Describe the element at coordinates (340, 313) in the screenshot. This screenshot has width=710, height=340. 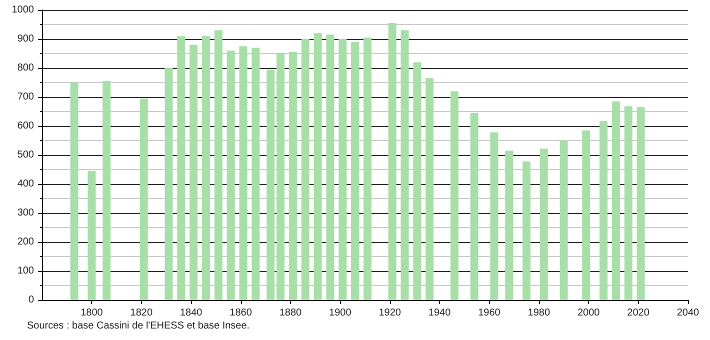
I see `x-tick-label: 1900` at that location.